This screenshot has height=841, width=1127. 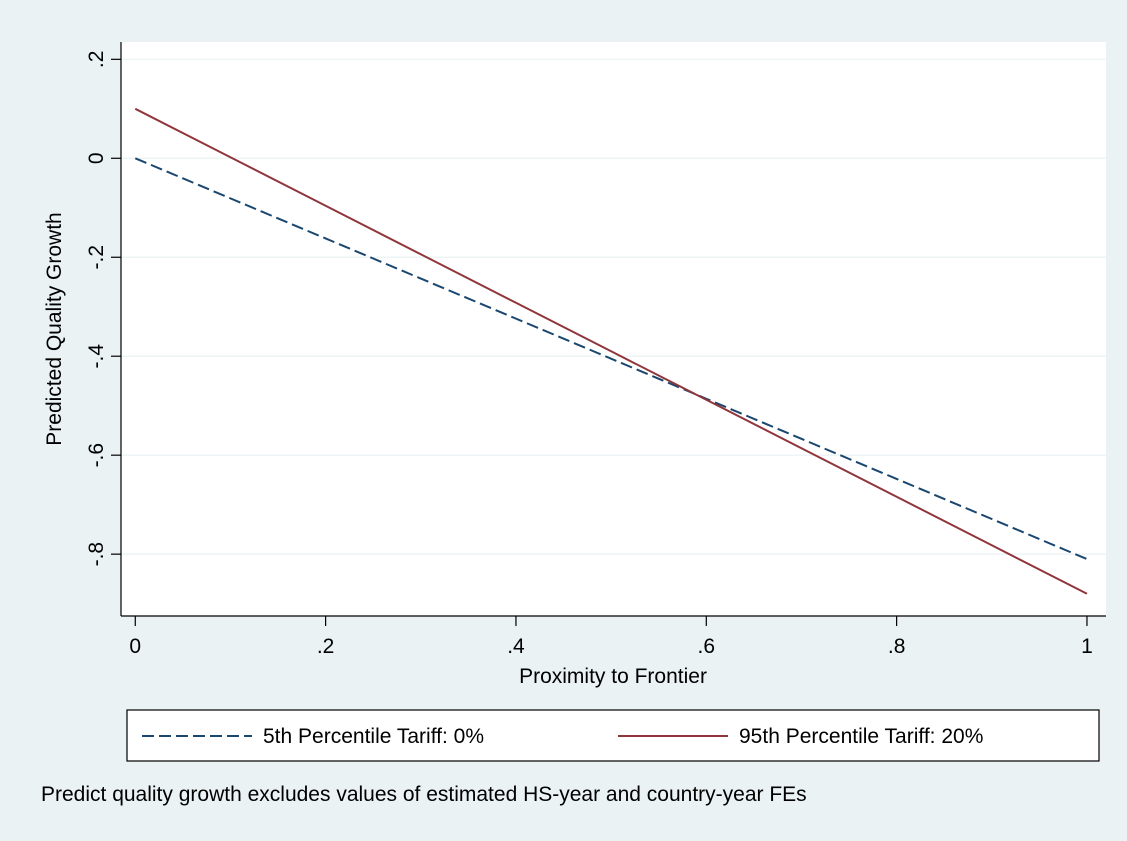 I want to click on x-tick-label-5: 1, so click(x=1087, y=646).